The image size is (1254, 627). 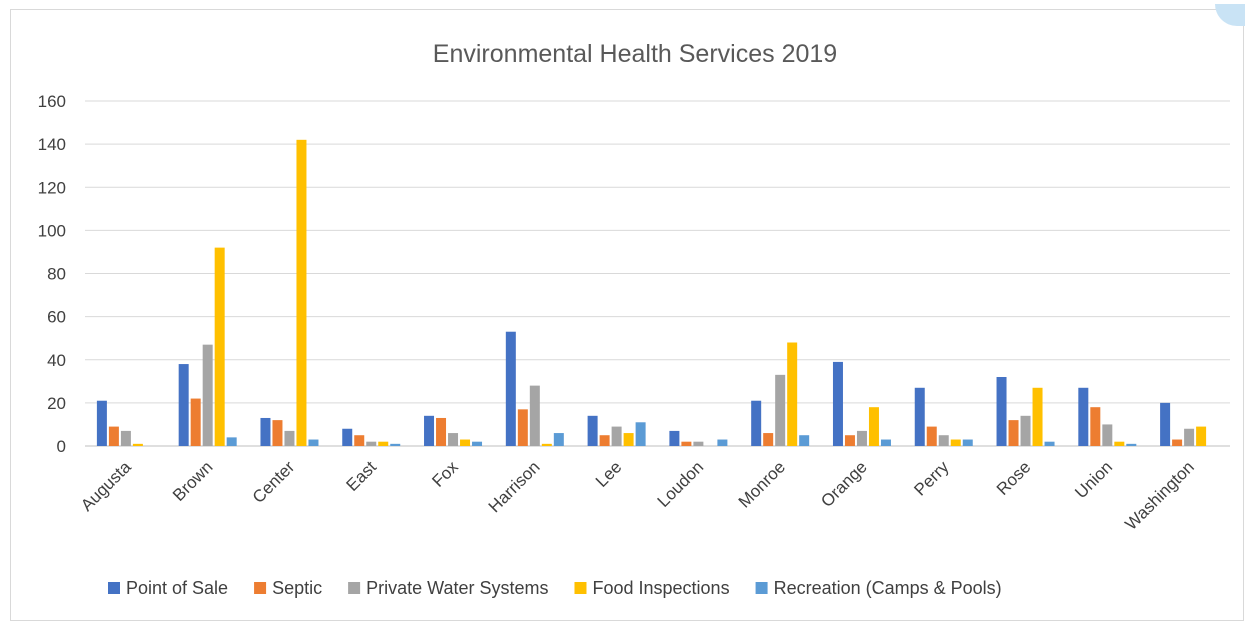 What do you see at coordinates (52, 187) in the screenshot?
I see `y-tick-label: 120` at bounding box center [52, 187].